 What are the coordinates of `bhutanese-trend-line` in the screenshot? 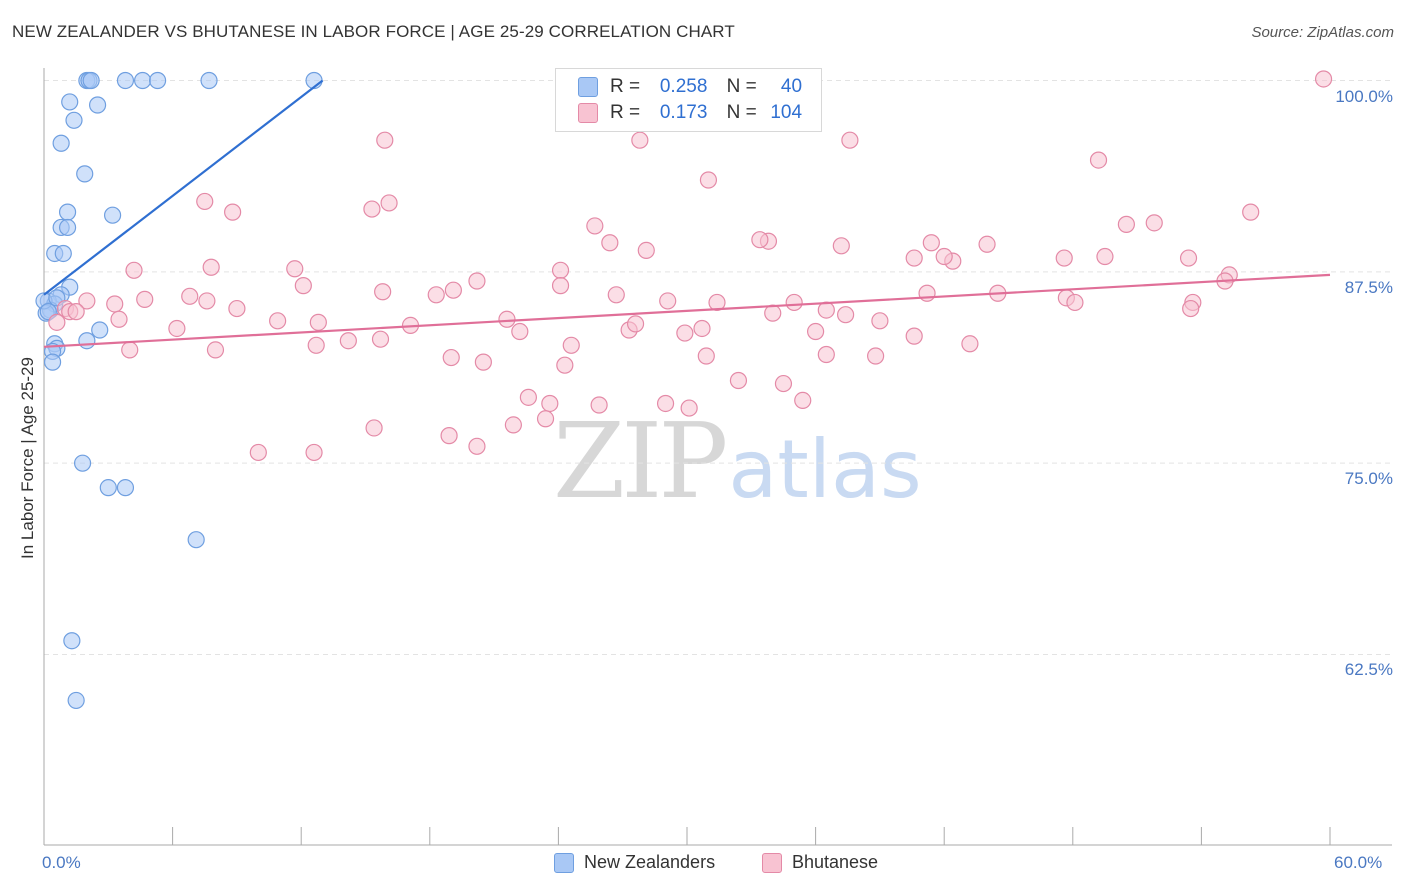 It's located at (687, 310).